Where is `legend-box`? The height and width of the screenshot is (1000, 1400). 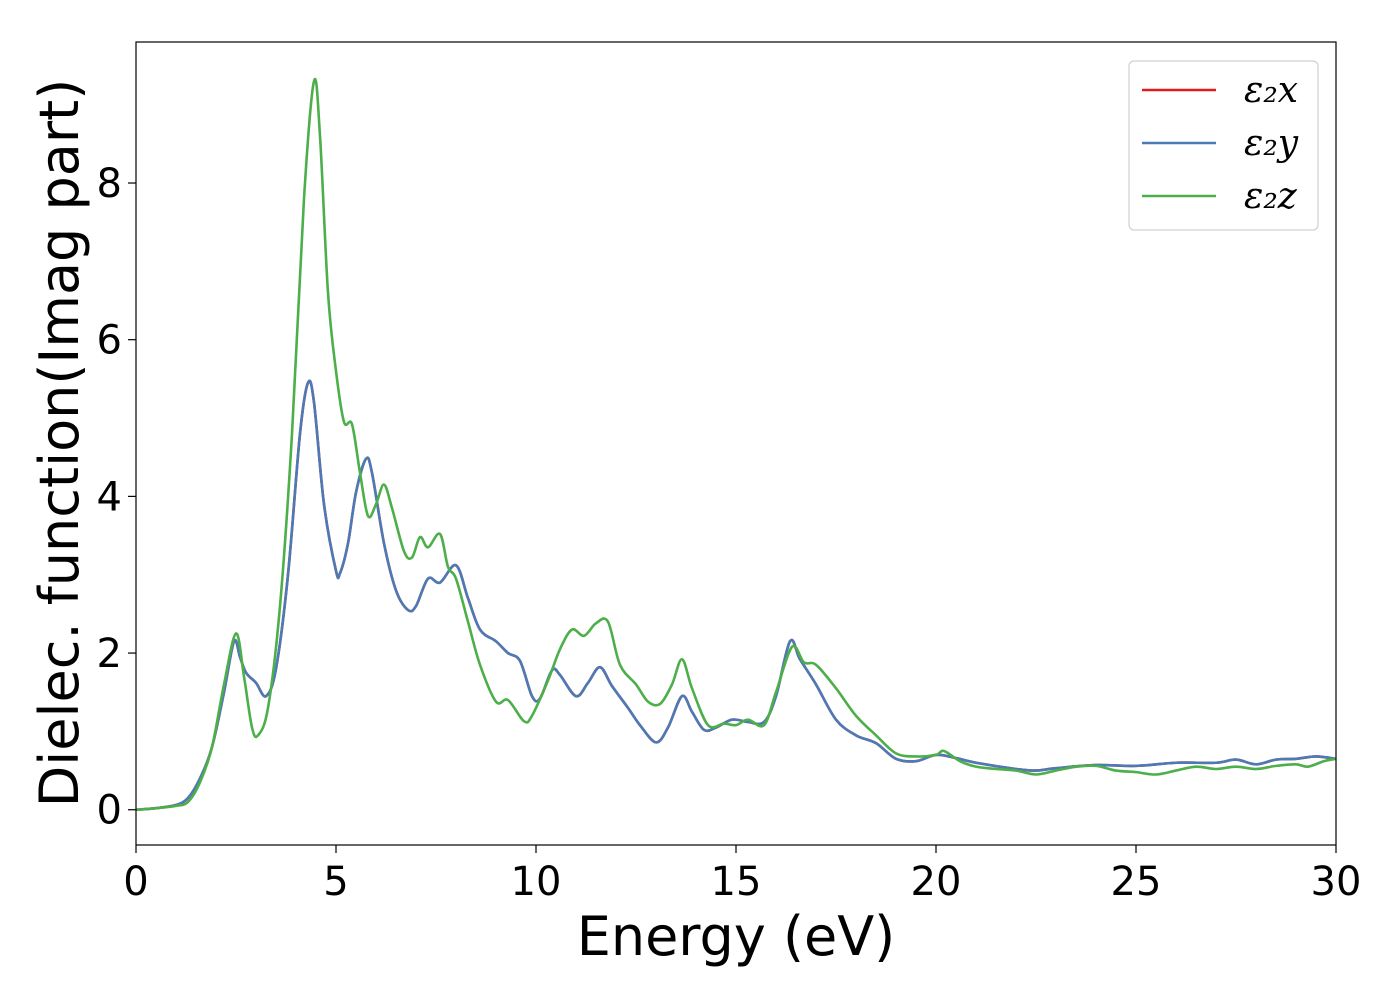
legend-box is located at coordinates (1223, 145).